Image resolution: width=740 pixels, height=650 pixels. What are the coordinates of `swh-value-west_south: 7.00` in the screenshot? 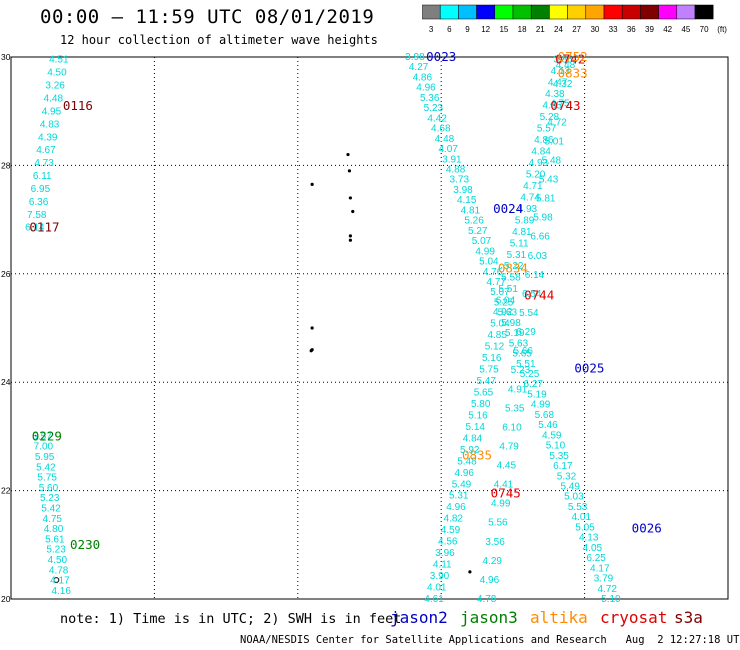 It's located at (44, 447).